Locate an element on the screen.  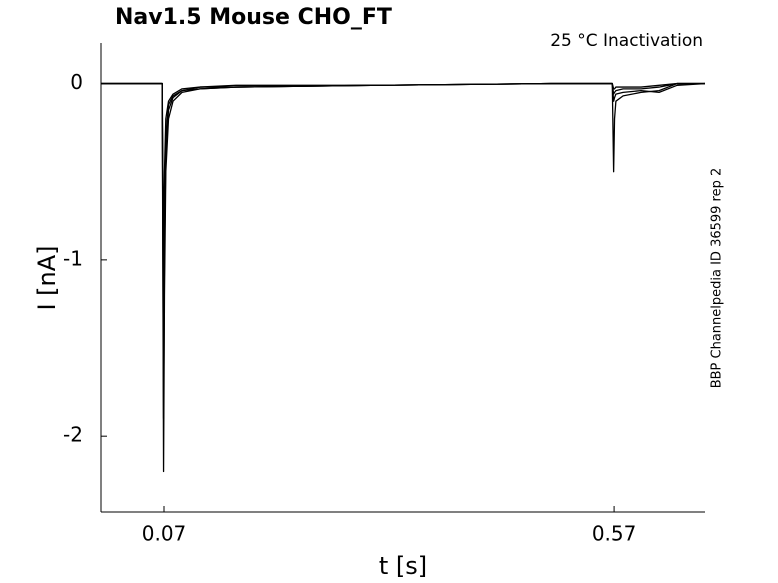
y-axis-label: I [nA] is located at coordinates (47, 277).